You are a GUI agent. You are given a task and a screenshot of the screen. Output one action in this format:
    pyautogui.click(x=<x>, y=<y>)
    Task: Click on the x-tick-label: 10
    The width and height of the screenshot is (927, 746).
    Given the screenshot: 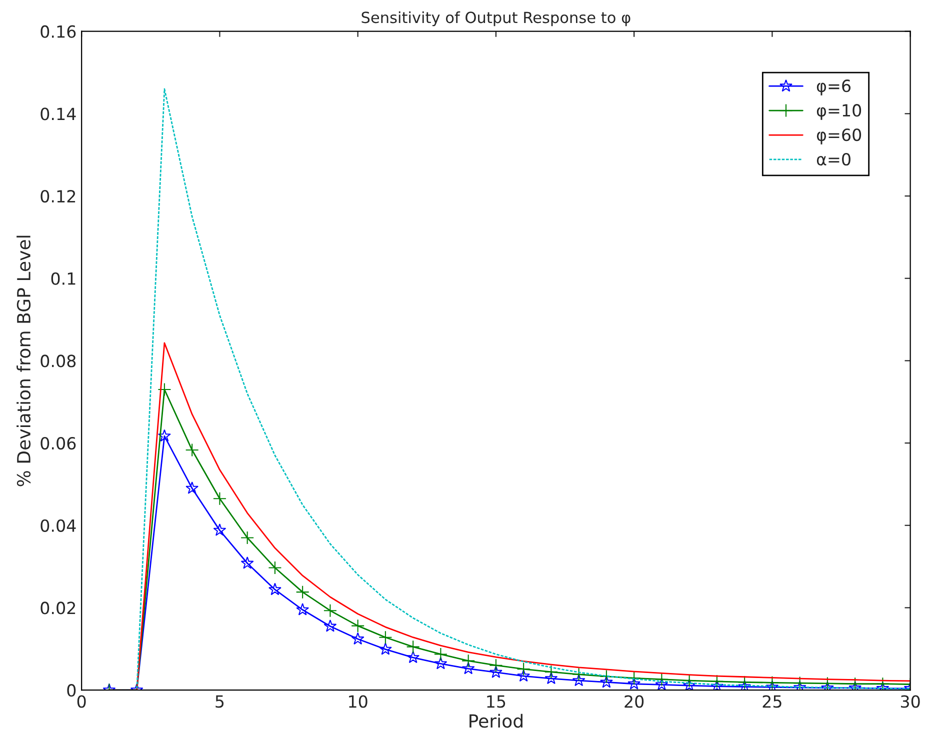 What is the action you would take?
    pyautogui.click(x=358, y=701)
    